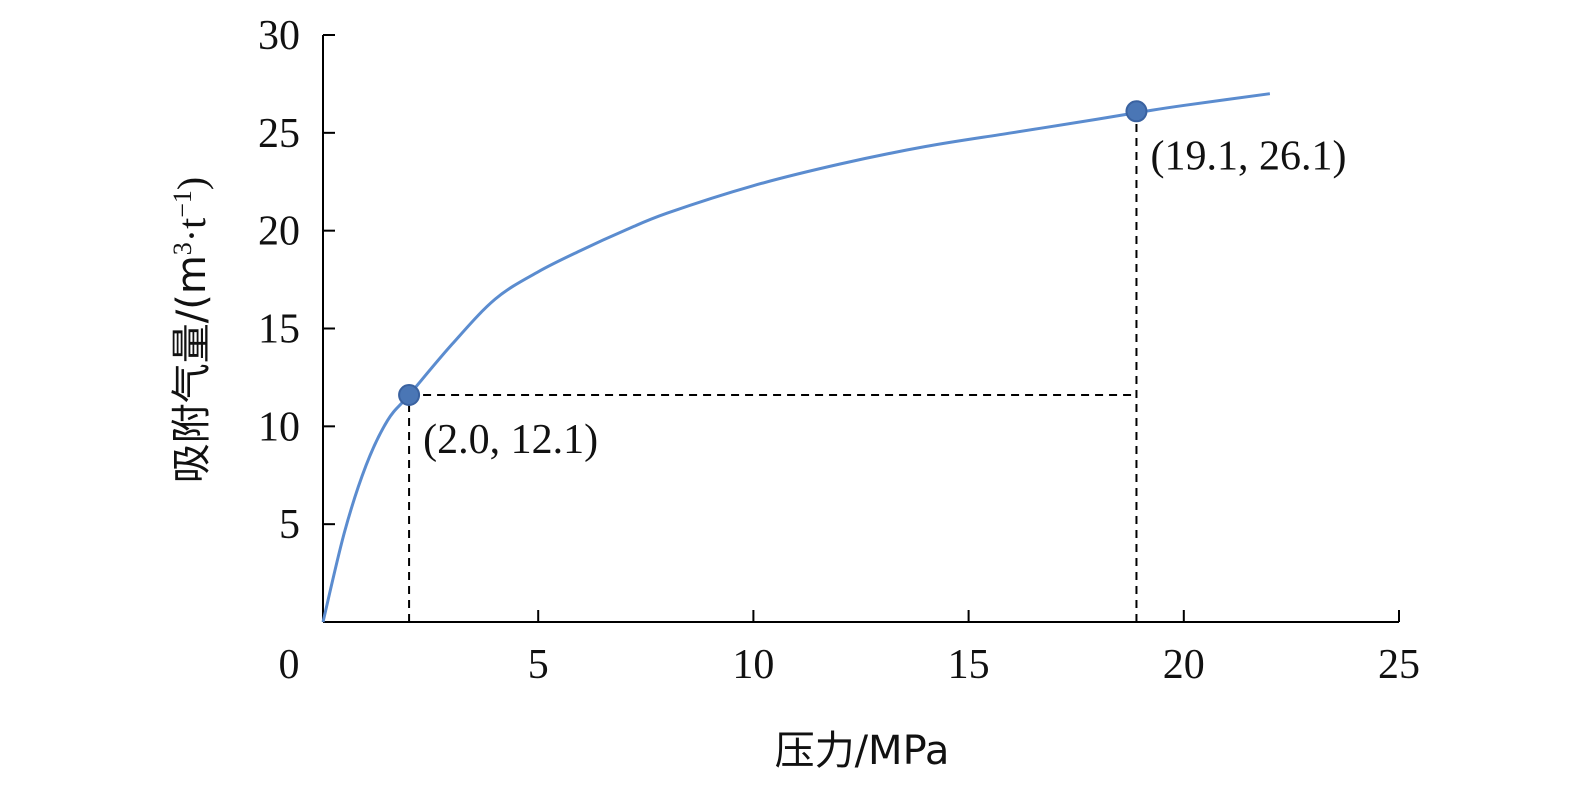 This screenshot has height=789, width=1575. I want to click on x-tick-label: 25, so click(1399, 665).